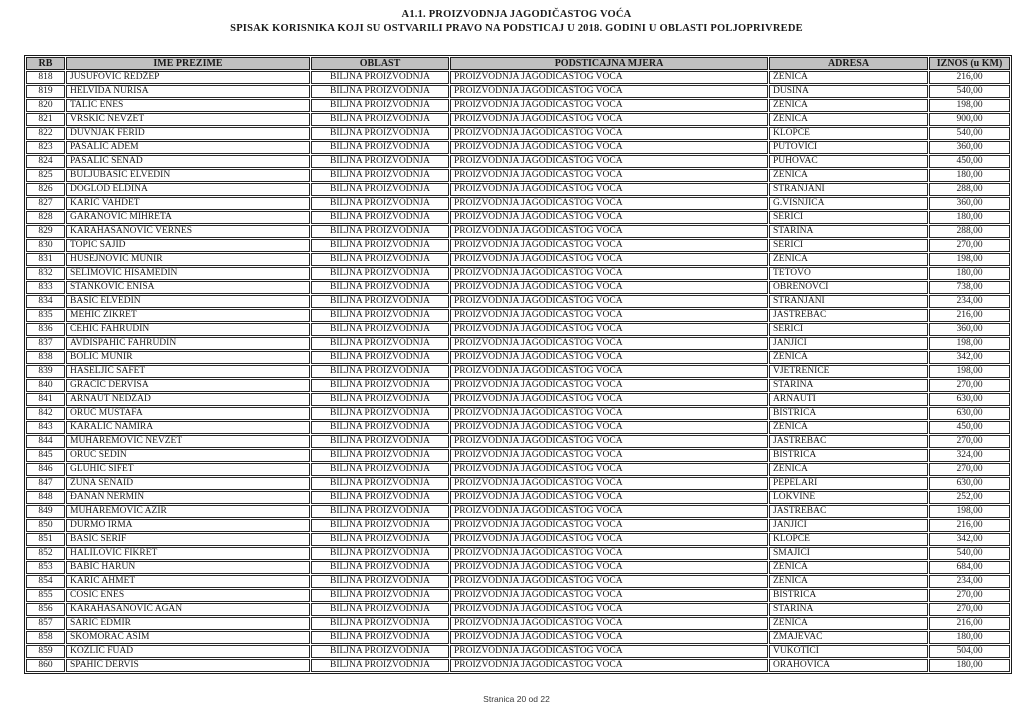  What do you see at coordinates (848, 483) in the screenshot?
I see `cell-adresa: PEPELARI` at bounding box center [848, 483].